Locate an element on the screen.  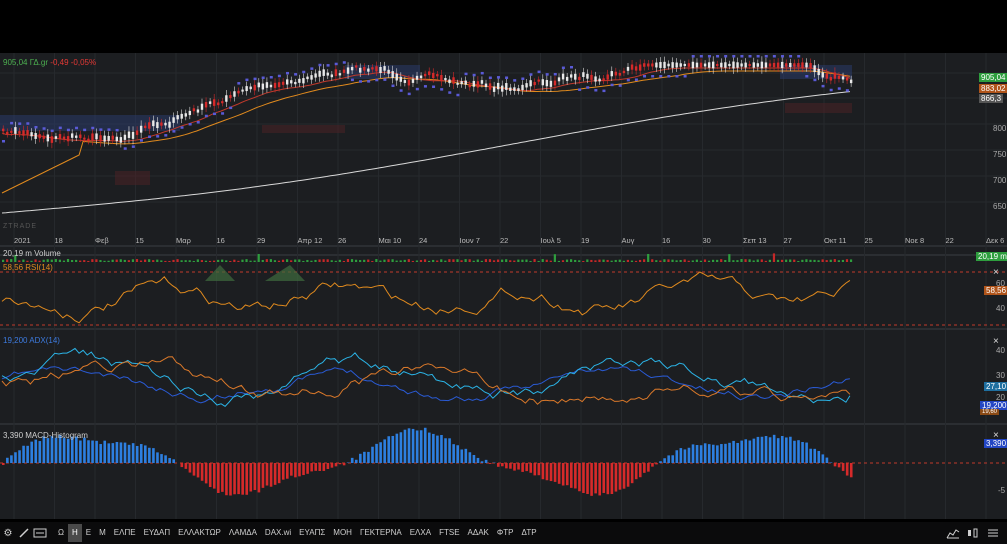
settings-icon: ⚙ is located at coordinates (8, 533).